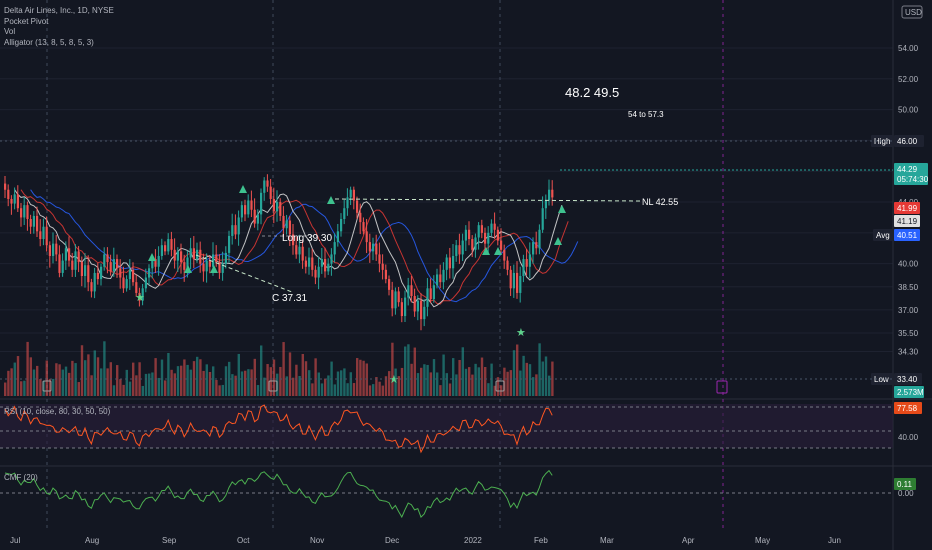  I want to click on pocket-pivot-label: Pocket Pivot, so click(26, 21).